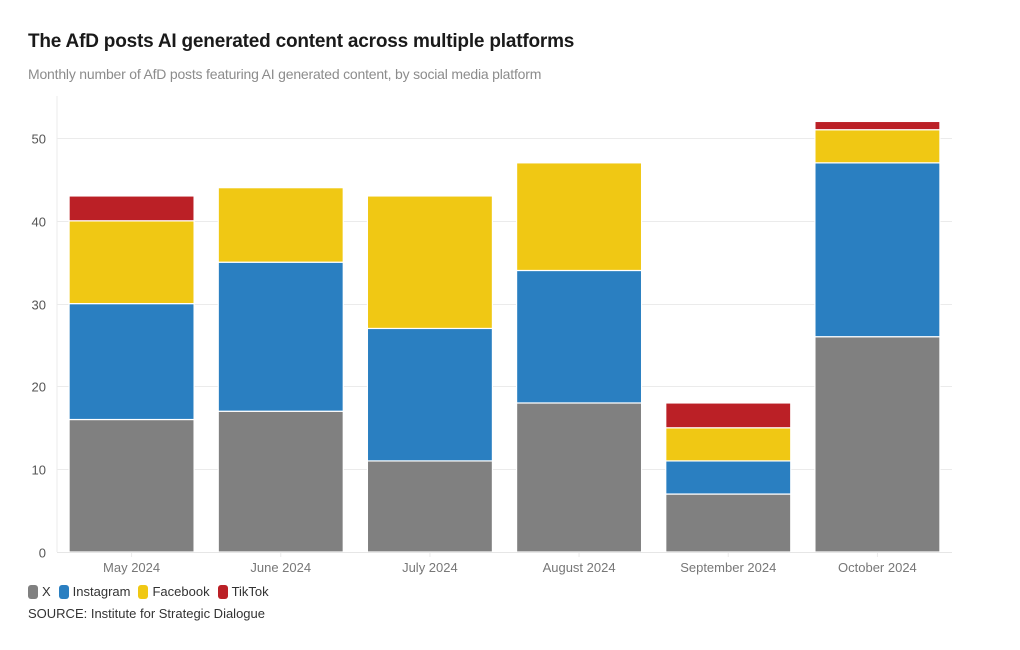 The width and height of the screenshot is (1020, 650). Describe the element at coordinates (39, 222) in the screenshot. I see `y-tick-label: 40` at that location.